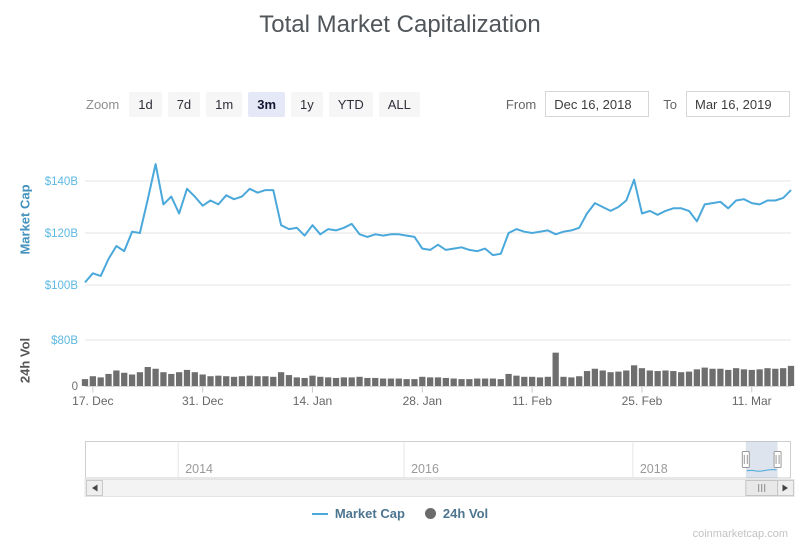 This screenshot has width=800, height=550. What do you see at coordinates (145, 104) in the screenshot?
I see `zoom-button-1d: 1d` at bounding box center [145, 104].